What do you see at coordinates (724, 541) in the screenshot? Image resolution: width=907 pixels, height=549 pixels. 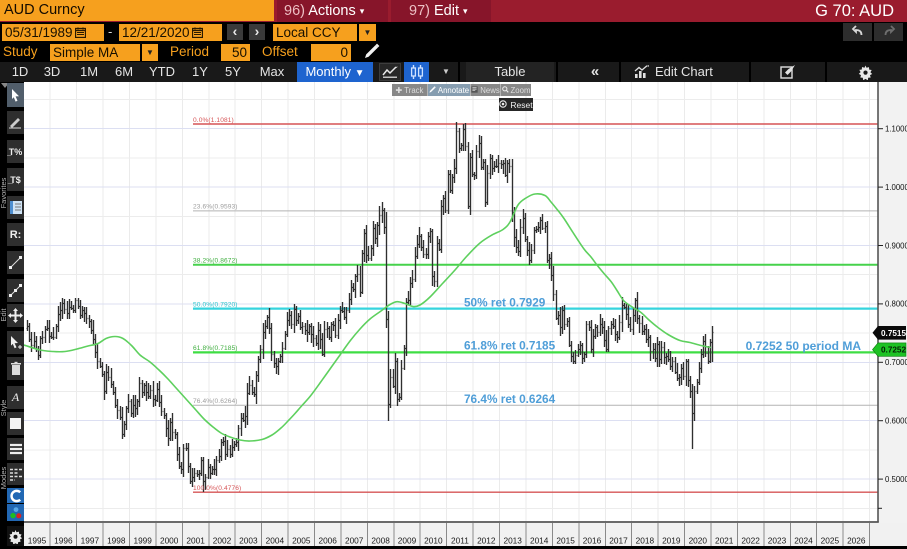 I see `svg-text: 2021` at bounding box center [724, 541].